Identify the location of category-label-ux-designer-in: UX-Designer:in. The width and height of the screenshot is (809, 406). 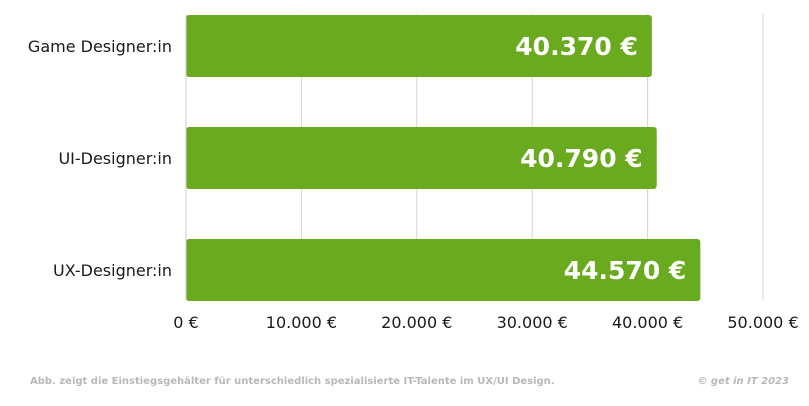
(112, 270).